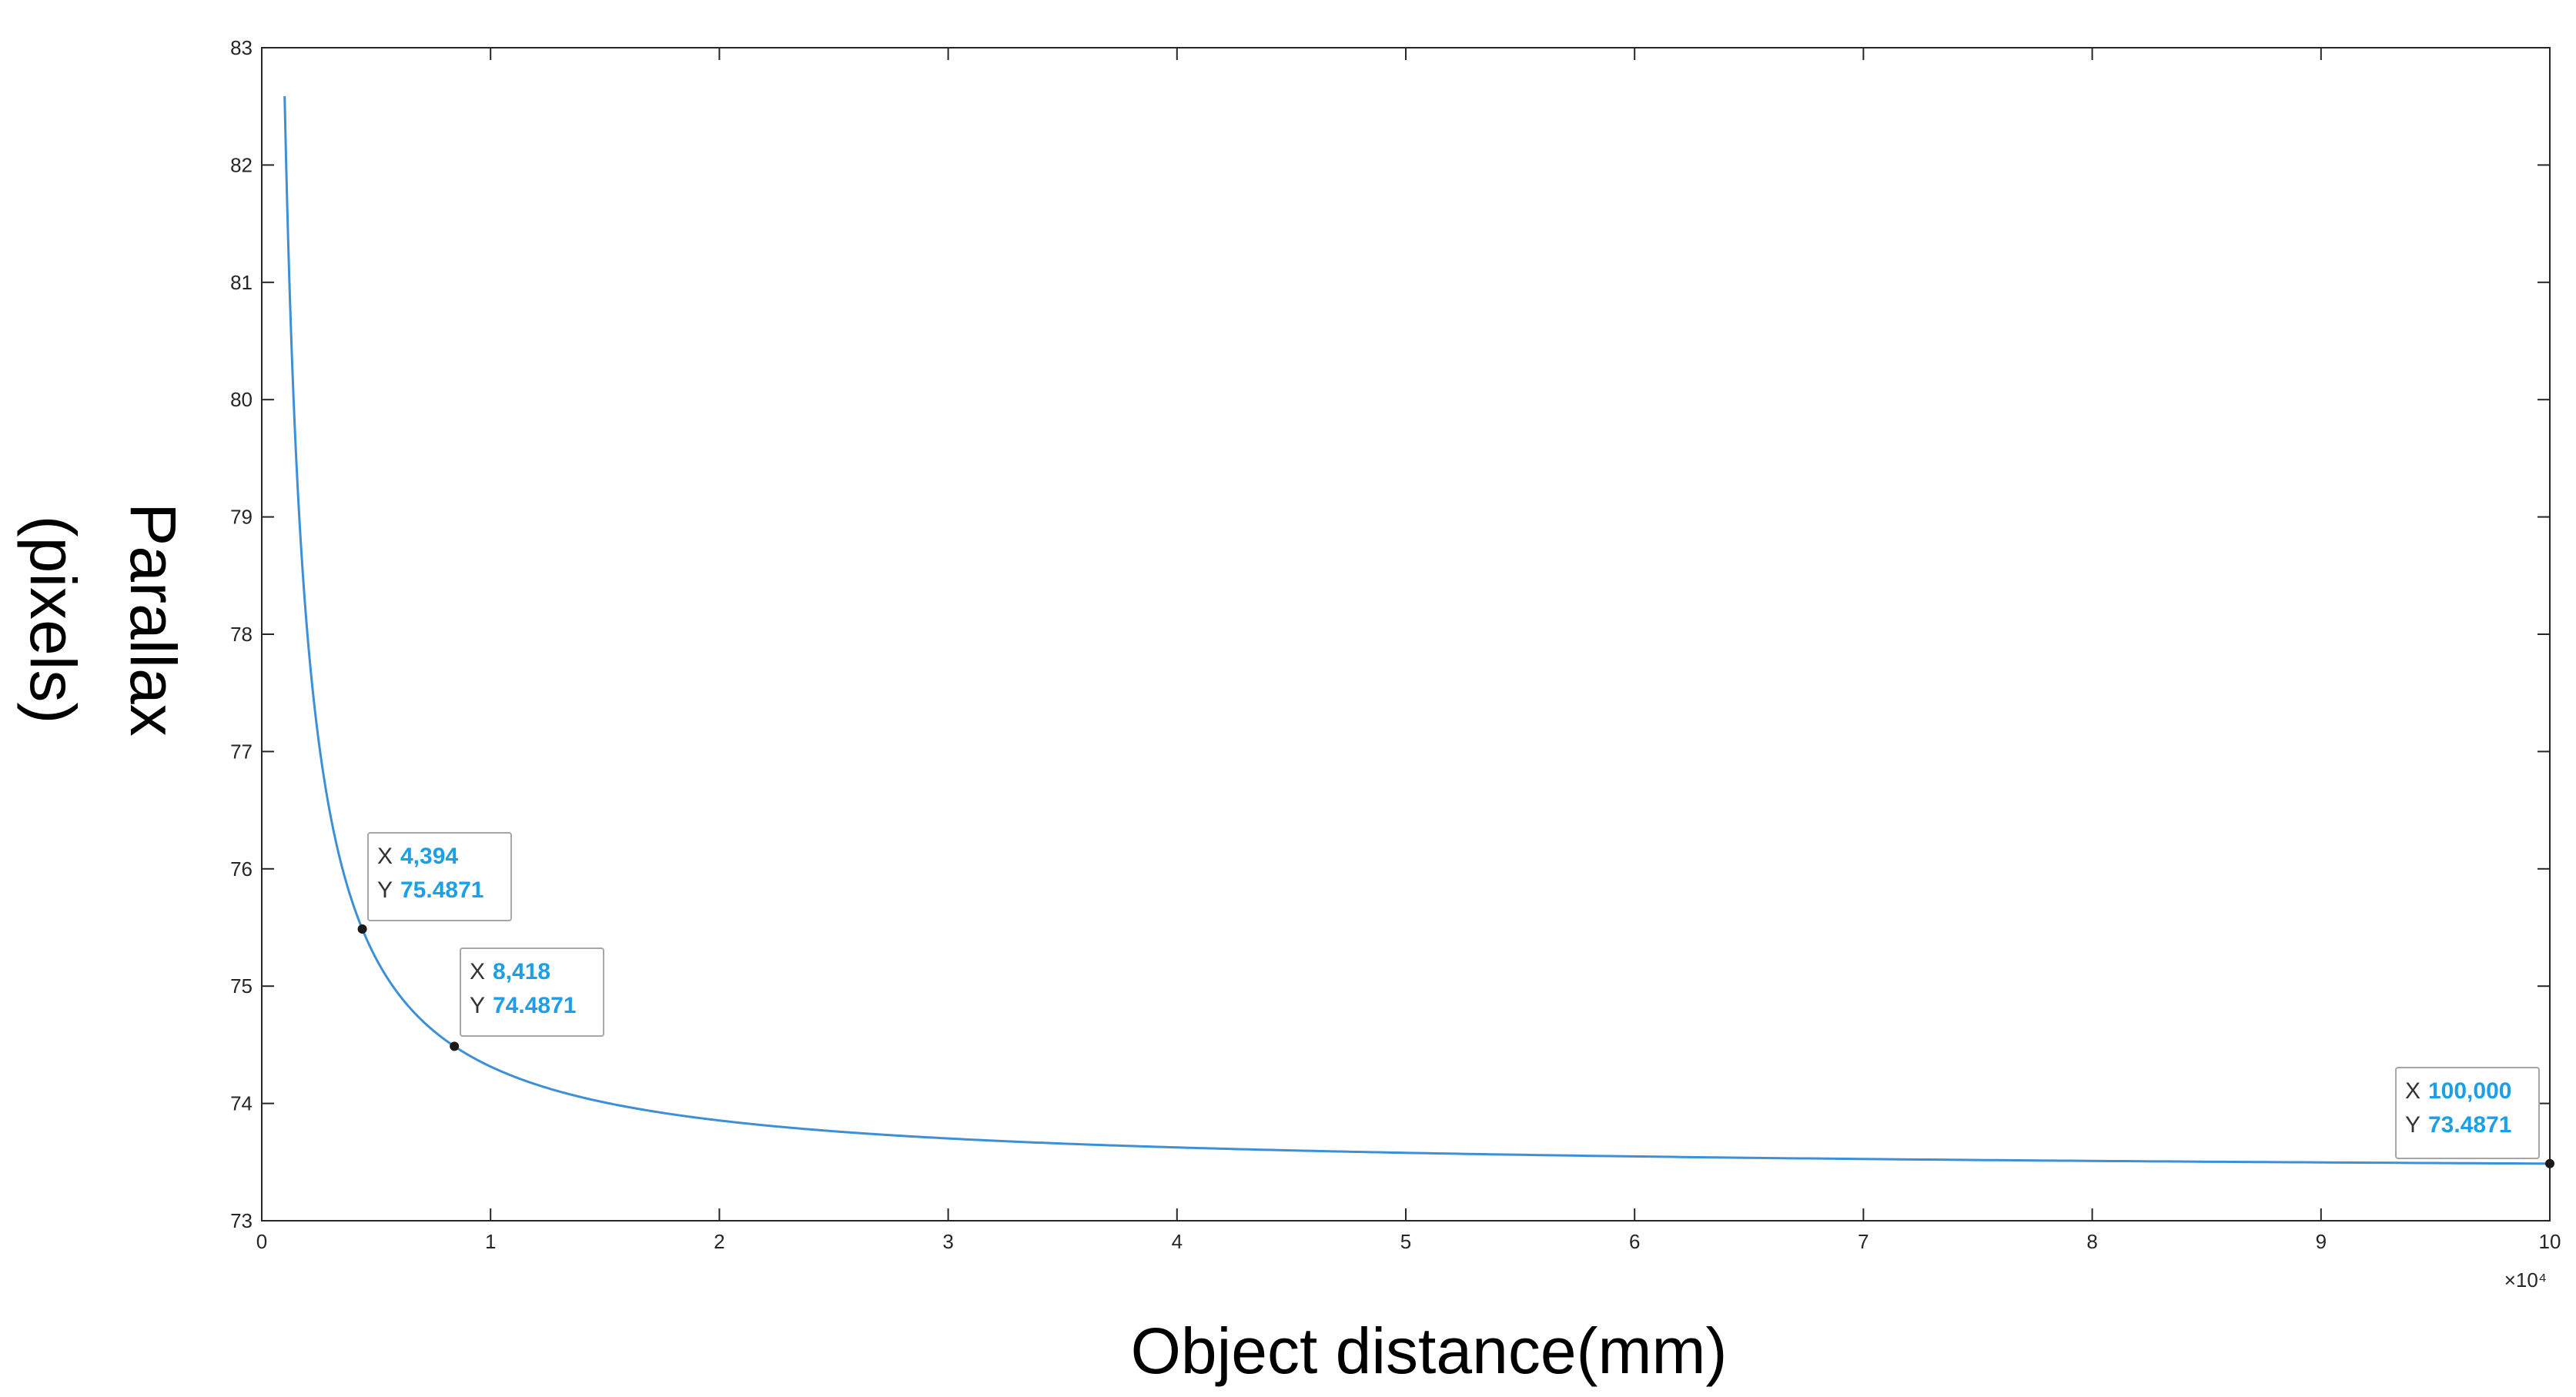 Image resolution: width=2576 pixels, height=1397 pixels. Describe the element at coordinates (1429, 1351) in the screenshot. I see `x-axis-title: Object distance(mm)` at that location.